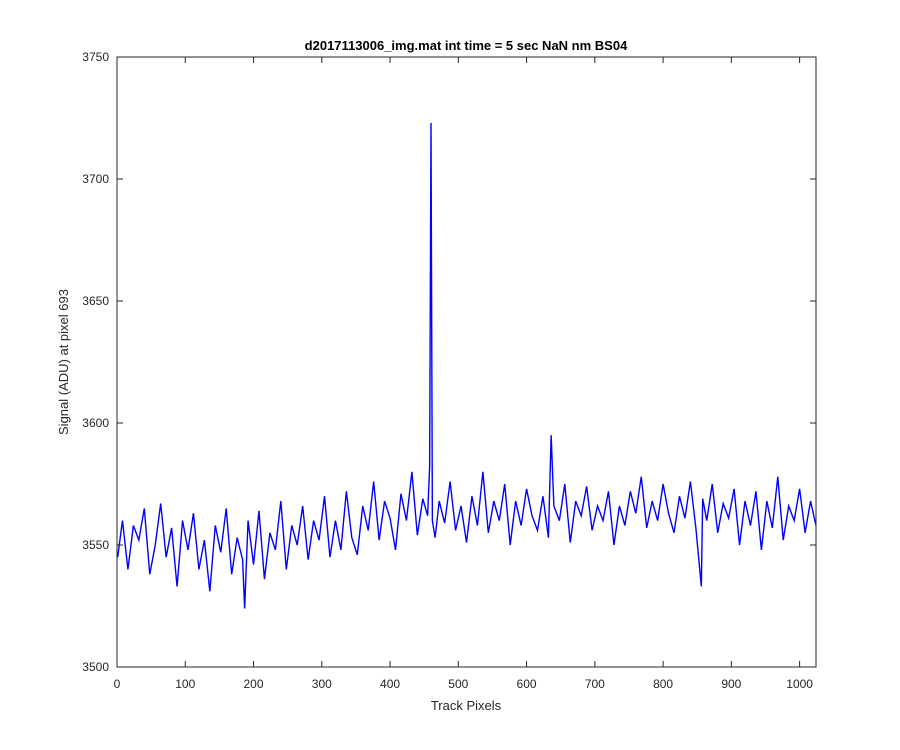 This screenshot has width=900, height=750. I want to click on y-tick-label: 3700, so click(95, 179).